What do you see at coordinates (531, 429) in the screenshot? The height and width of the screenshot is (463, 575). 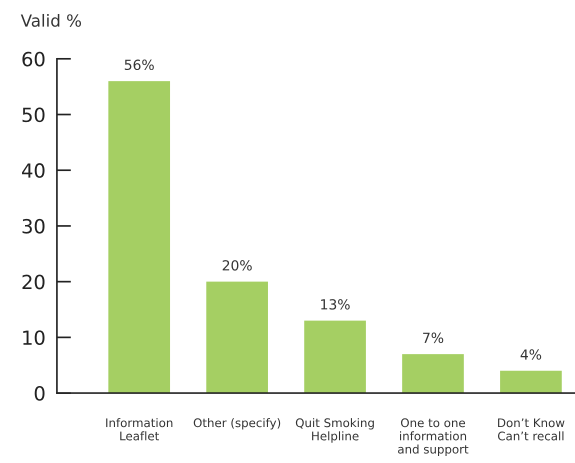 I see `x-tick-label: Don’t Know Can’t recall` at bounding box center [531, 429].